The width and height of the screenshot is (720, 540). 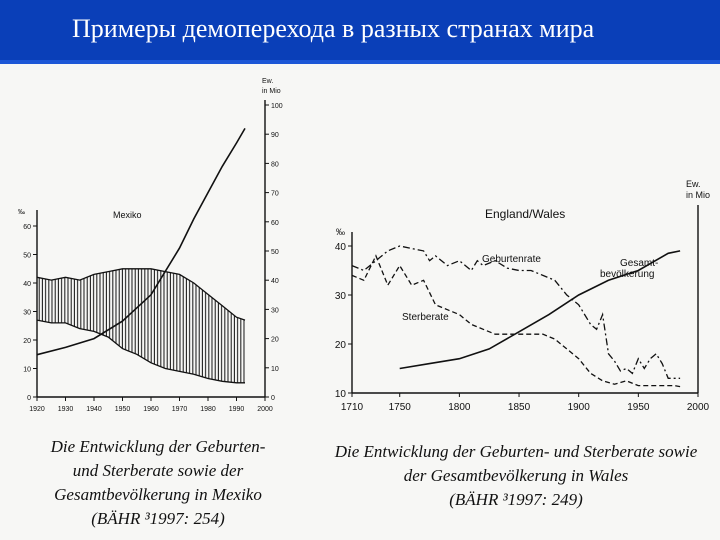 I want to click on mexico-x-tick-label: 1990, so click(x=237, y=409).